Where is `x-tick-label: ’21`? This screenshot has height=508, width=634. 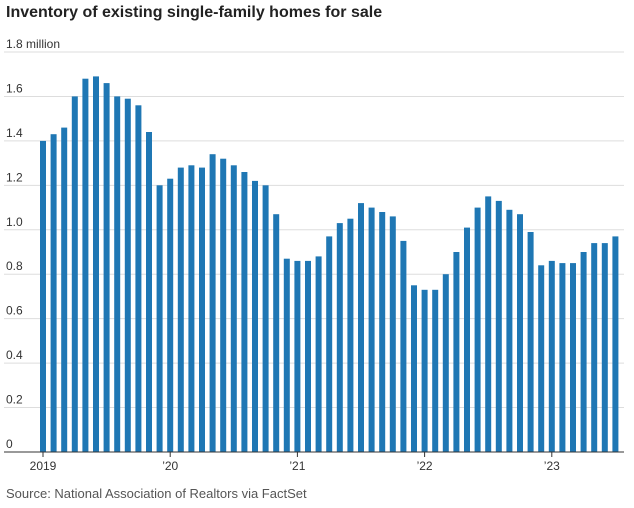
x-tick-label: ’21 is located at coordinates (297, 466).